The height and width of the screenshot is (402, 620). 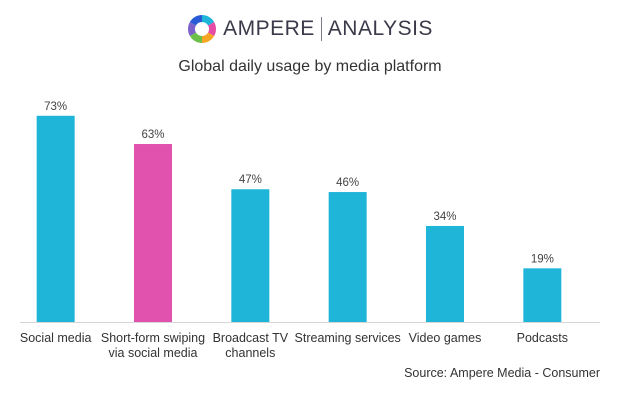 What do you see at coordinates (56, 338) in the screenshot?
I see `category-label: Social media` at bounding box center [56, 338].